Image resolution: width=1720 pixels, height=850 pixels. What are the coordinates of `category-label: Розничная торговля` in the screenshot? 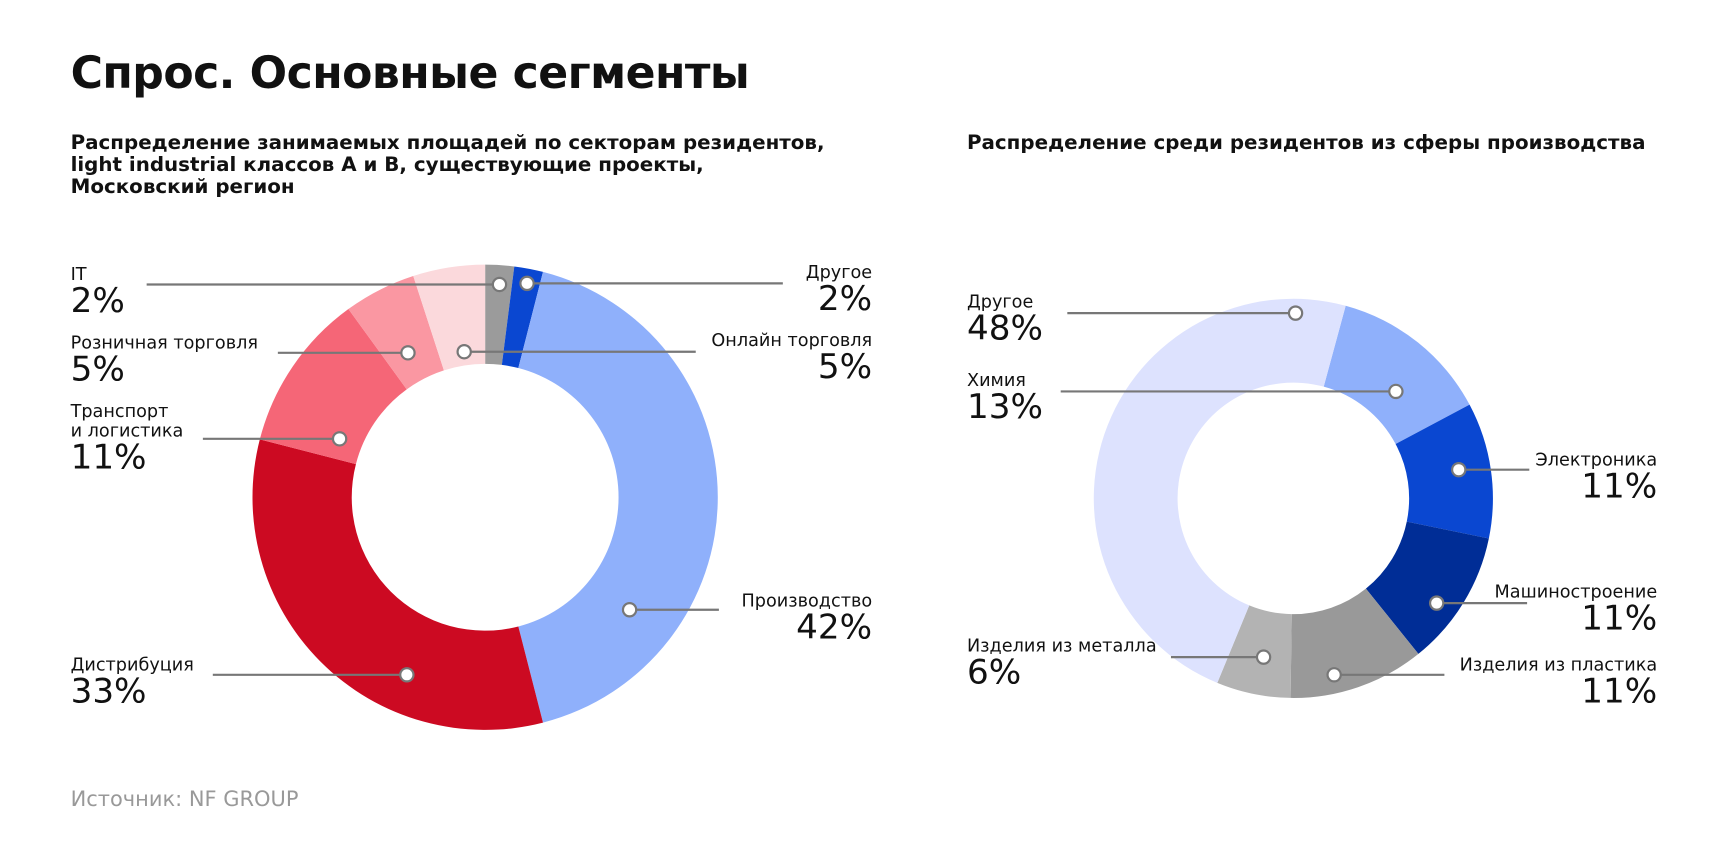 It's located at (164, 342).